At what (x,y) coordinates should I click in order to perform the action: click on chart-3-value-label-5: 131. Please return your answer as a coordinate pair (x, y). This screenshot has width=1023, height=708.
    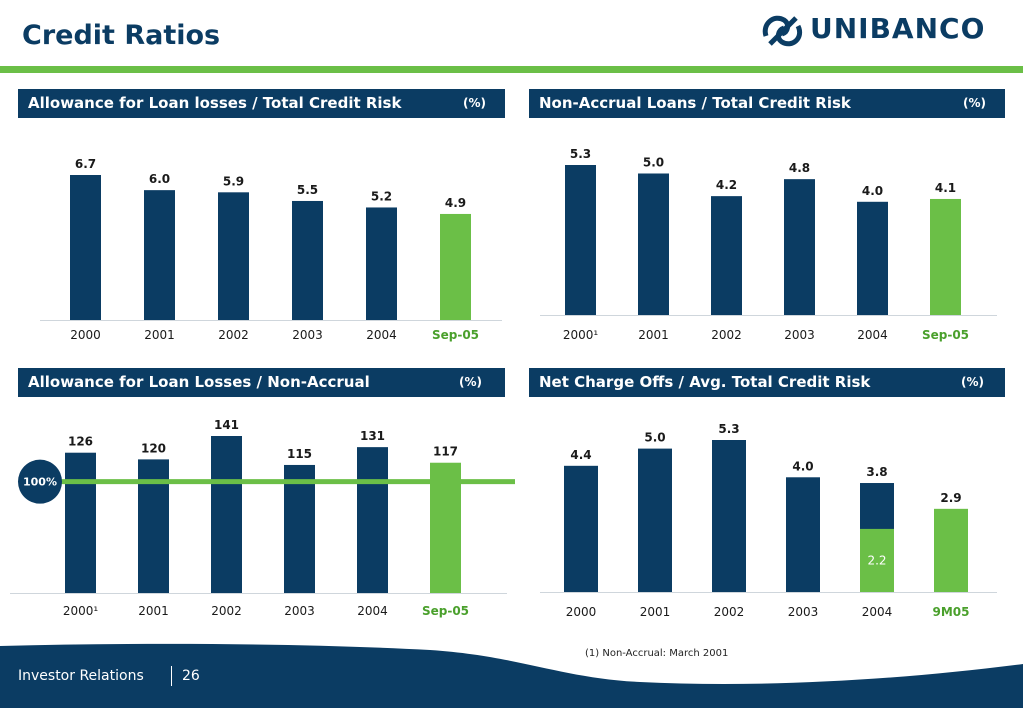
    Looking at the image, I should click on (372, 436).